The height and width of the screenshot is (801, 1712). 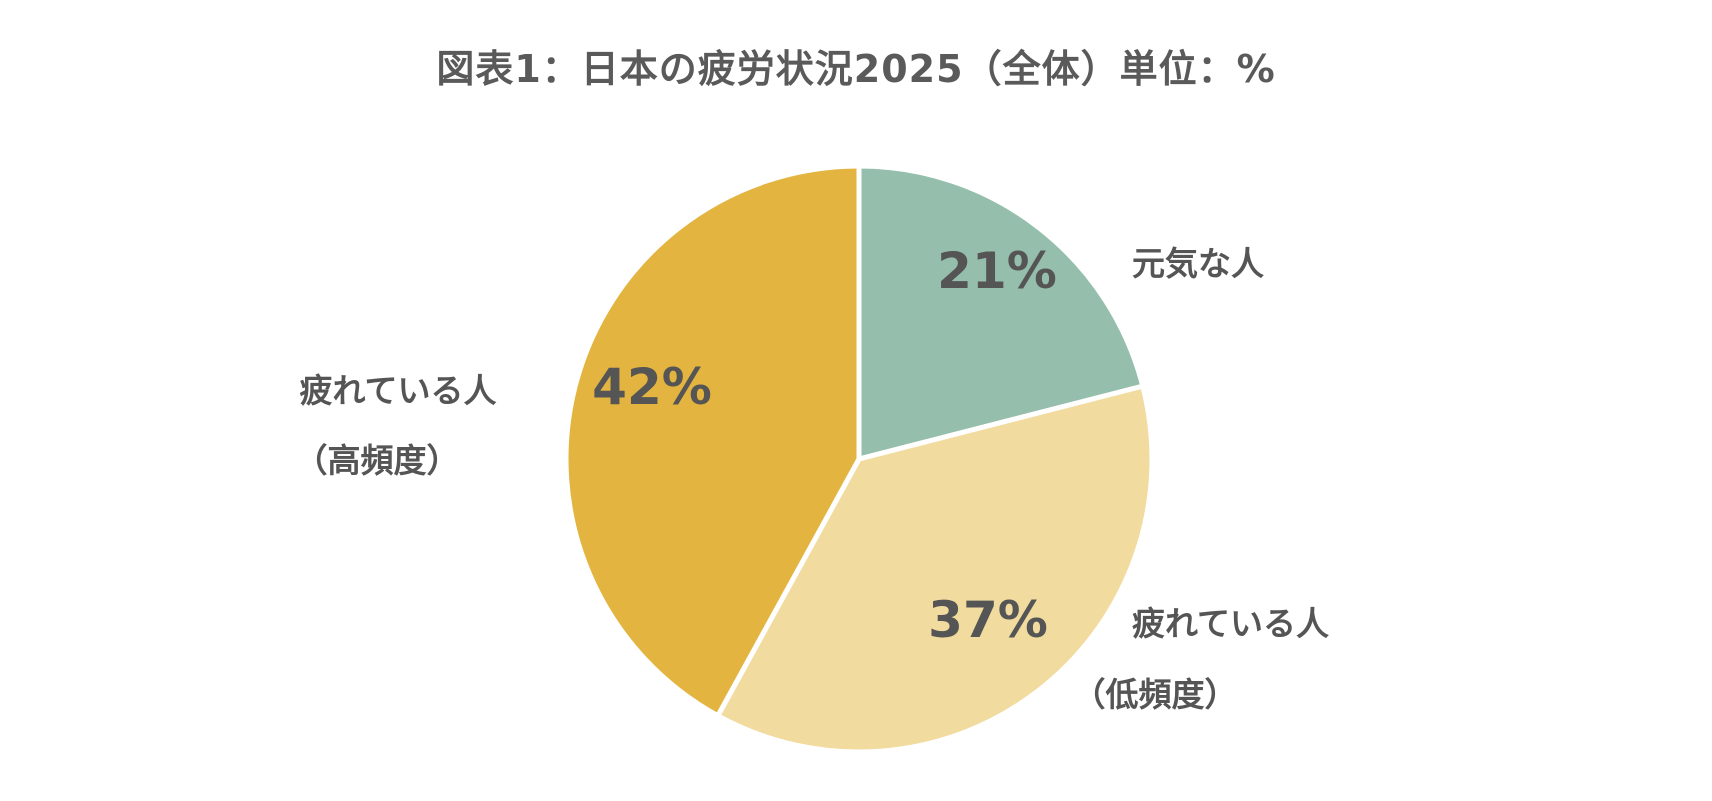 What do you see at coordinates (1155, 694) in the screenshot?
I see `slice-name-sublabel-2: （低頻度）` at bounding box center [1155, 694].